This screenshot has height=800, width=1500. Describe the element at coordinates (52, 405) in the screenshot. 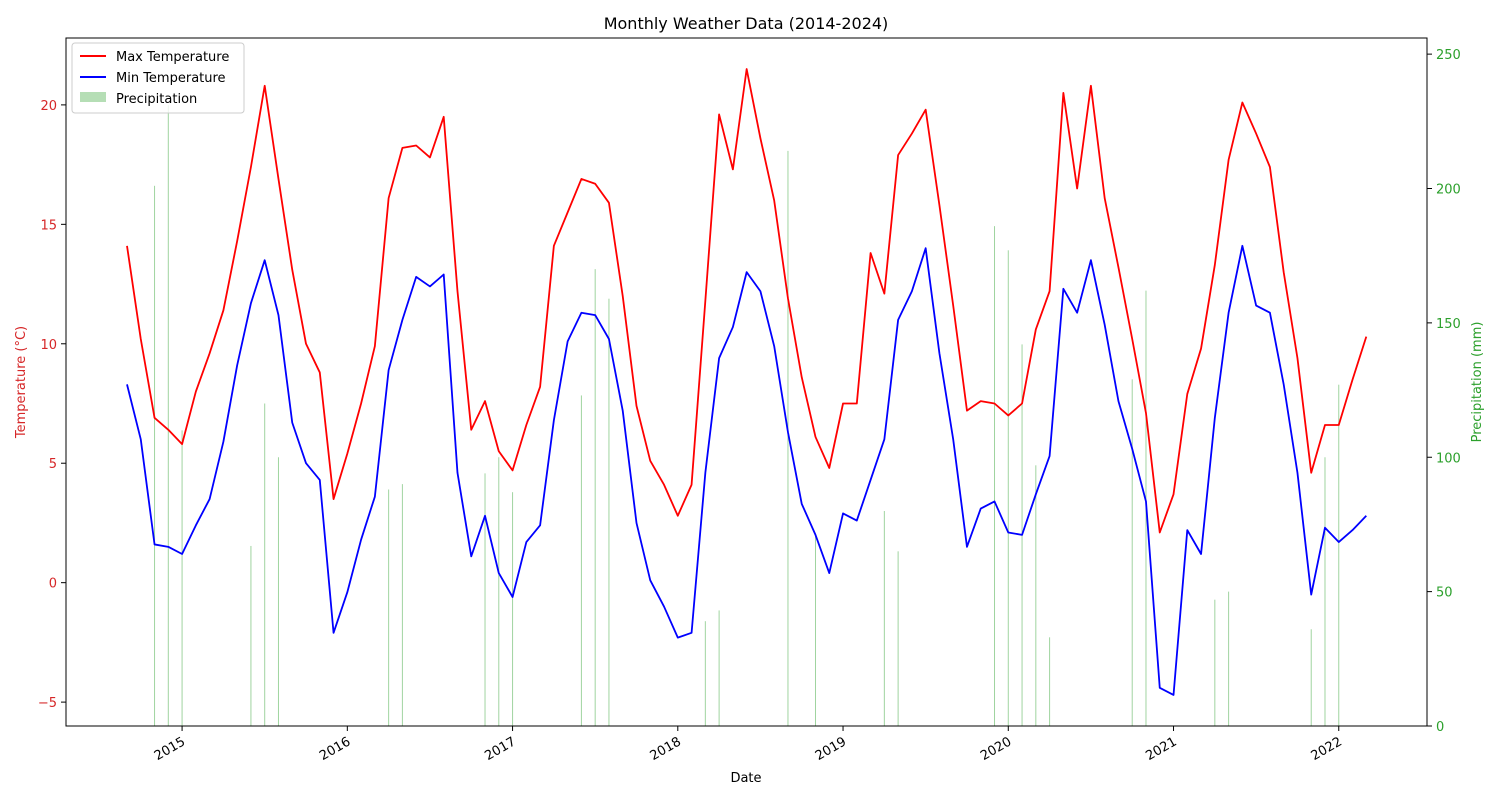

I see `y-axis-left: −5 0 5 10 15 20` at that location.